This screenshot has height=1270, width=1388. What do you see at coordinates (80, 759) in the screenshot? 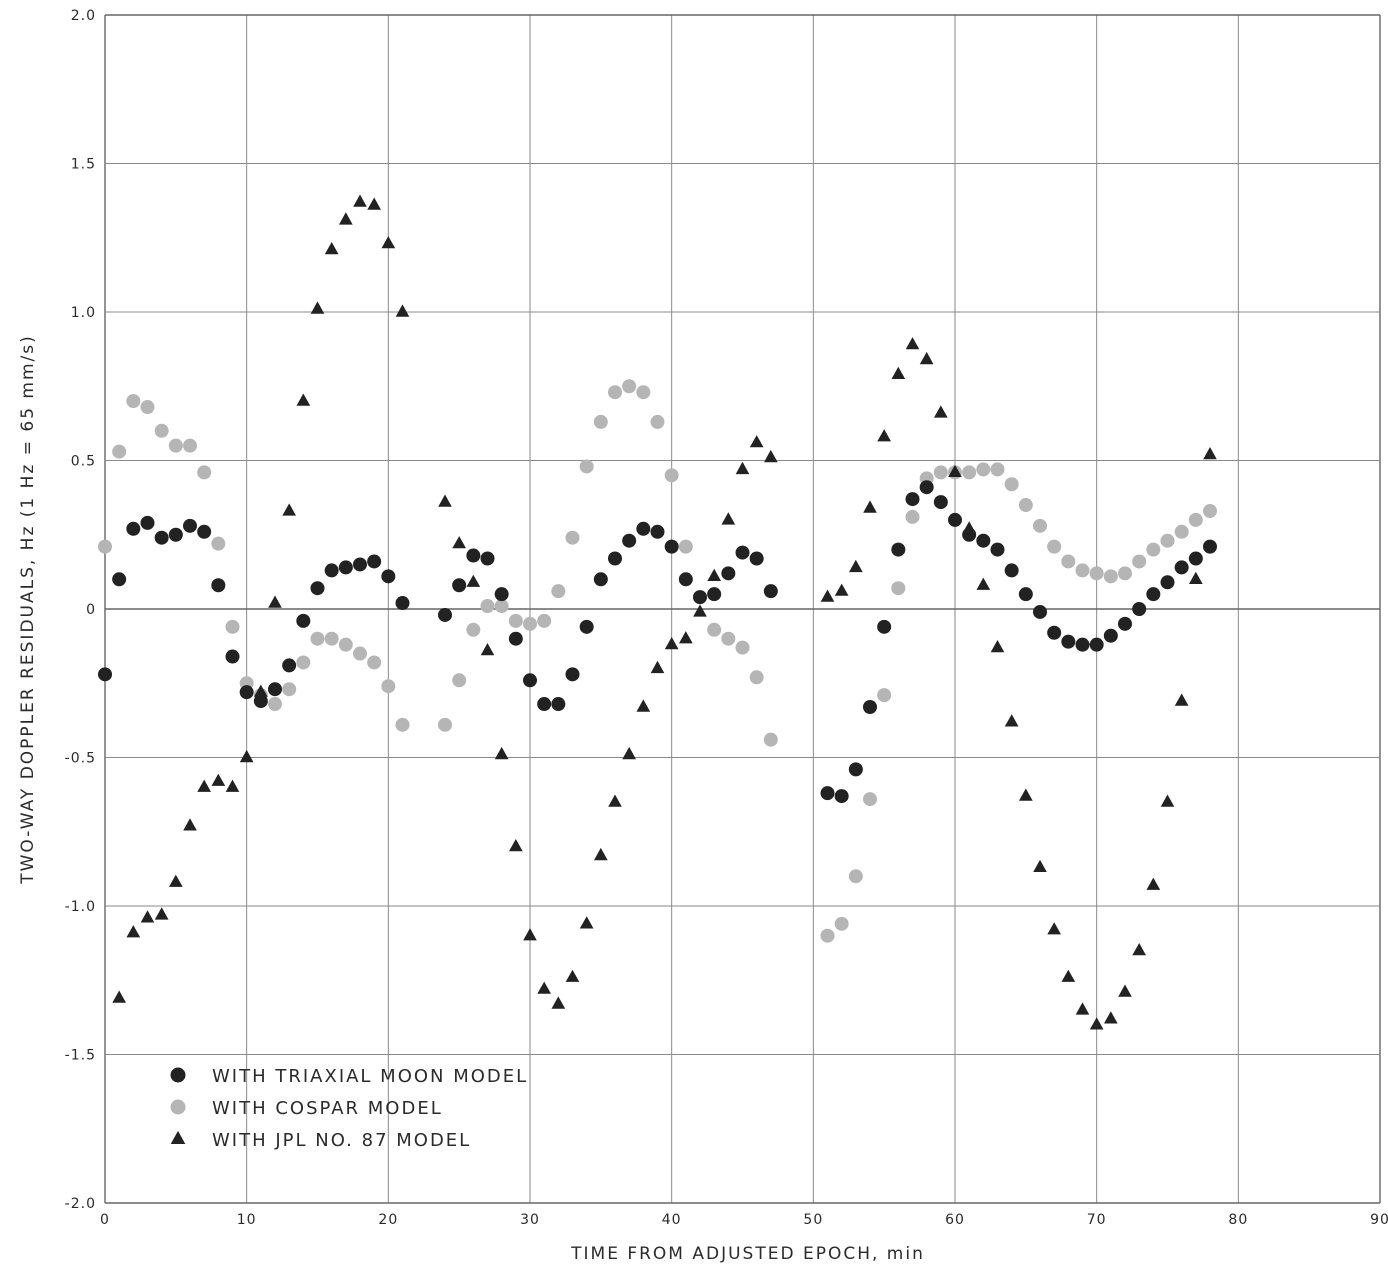
I see `y-tick-label: -0.5` at bounding box center [80, 759].